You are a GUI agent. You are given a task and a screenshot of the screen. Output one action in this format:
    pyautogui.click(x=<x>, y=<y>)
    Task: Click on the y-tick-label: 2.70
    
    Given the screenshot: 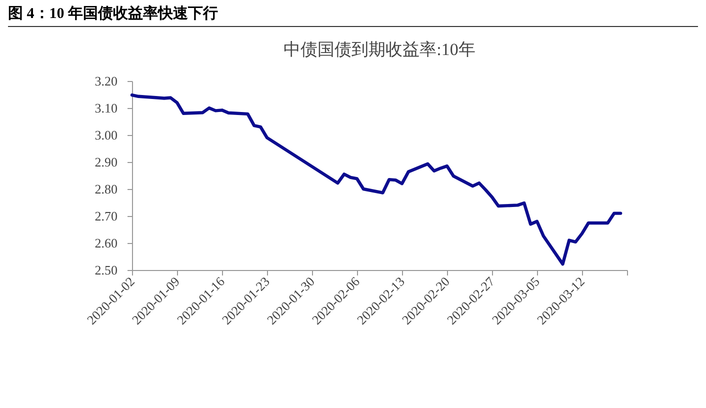 What is the action you would take?
    pyautogui.click(x=106, y=216)
    